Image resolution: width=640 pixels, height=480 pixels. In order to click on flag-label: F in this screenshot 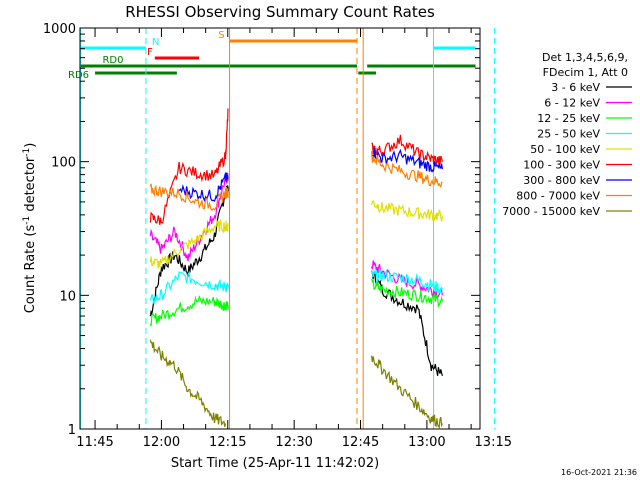, I will do `click(150, 52)`.